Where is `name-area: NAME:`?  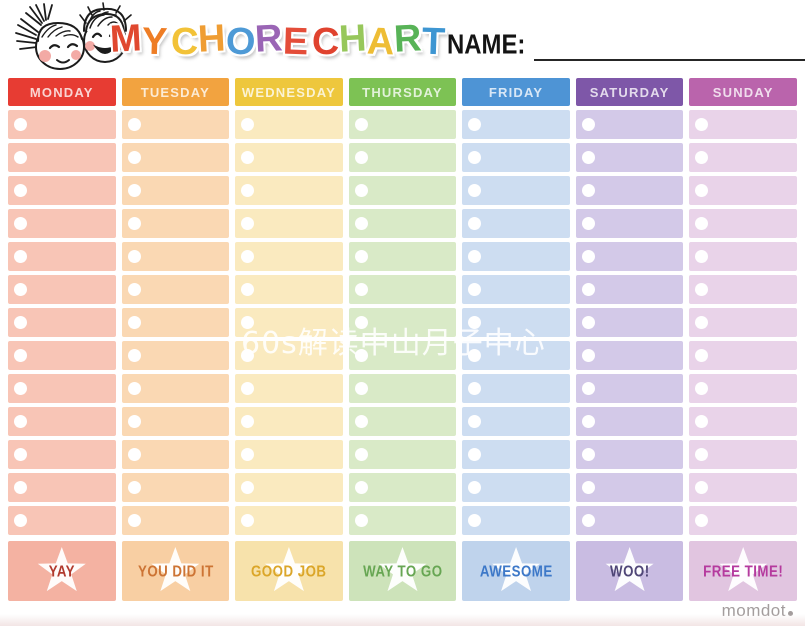 name-area: NAME: is located at coordinates (626, 44).